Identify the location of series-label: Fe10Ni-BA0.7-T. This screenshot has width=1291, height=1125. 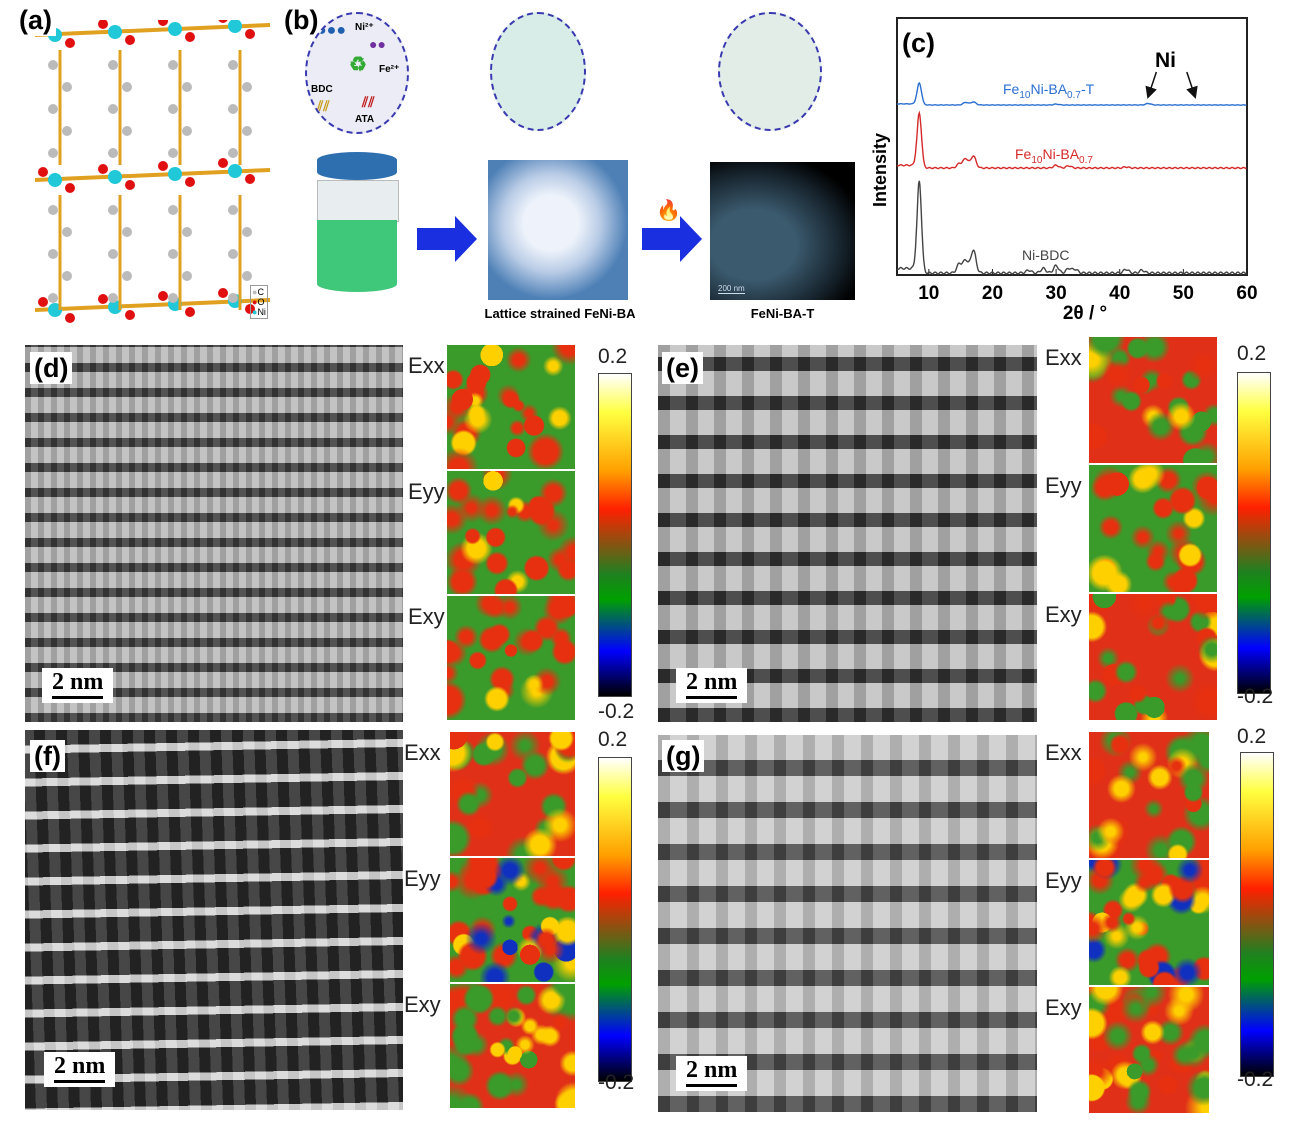
(1049, 91).